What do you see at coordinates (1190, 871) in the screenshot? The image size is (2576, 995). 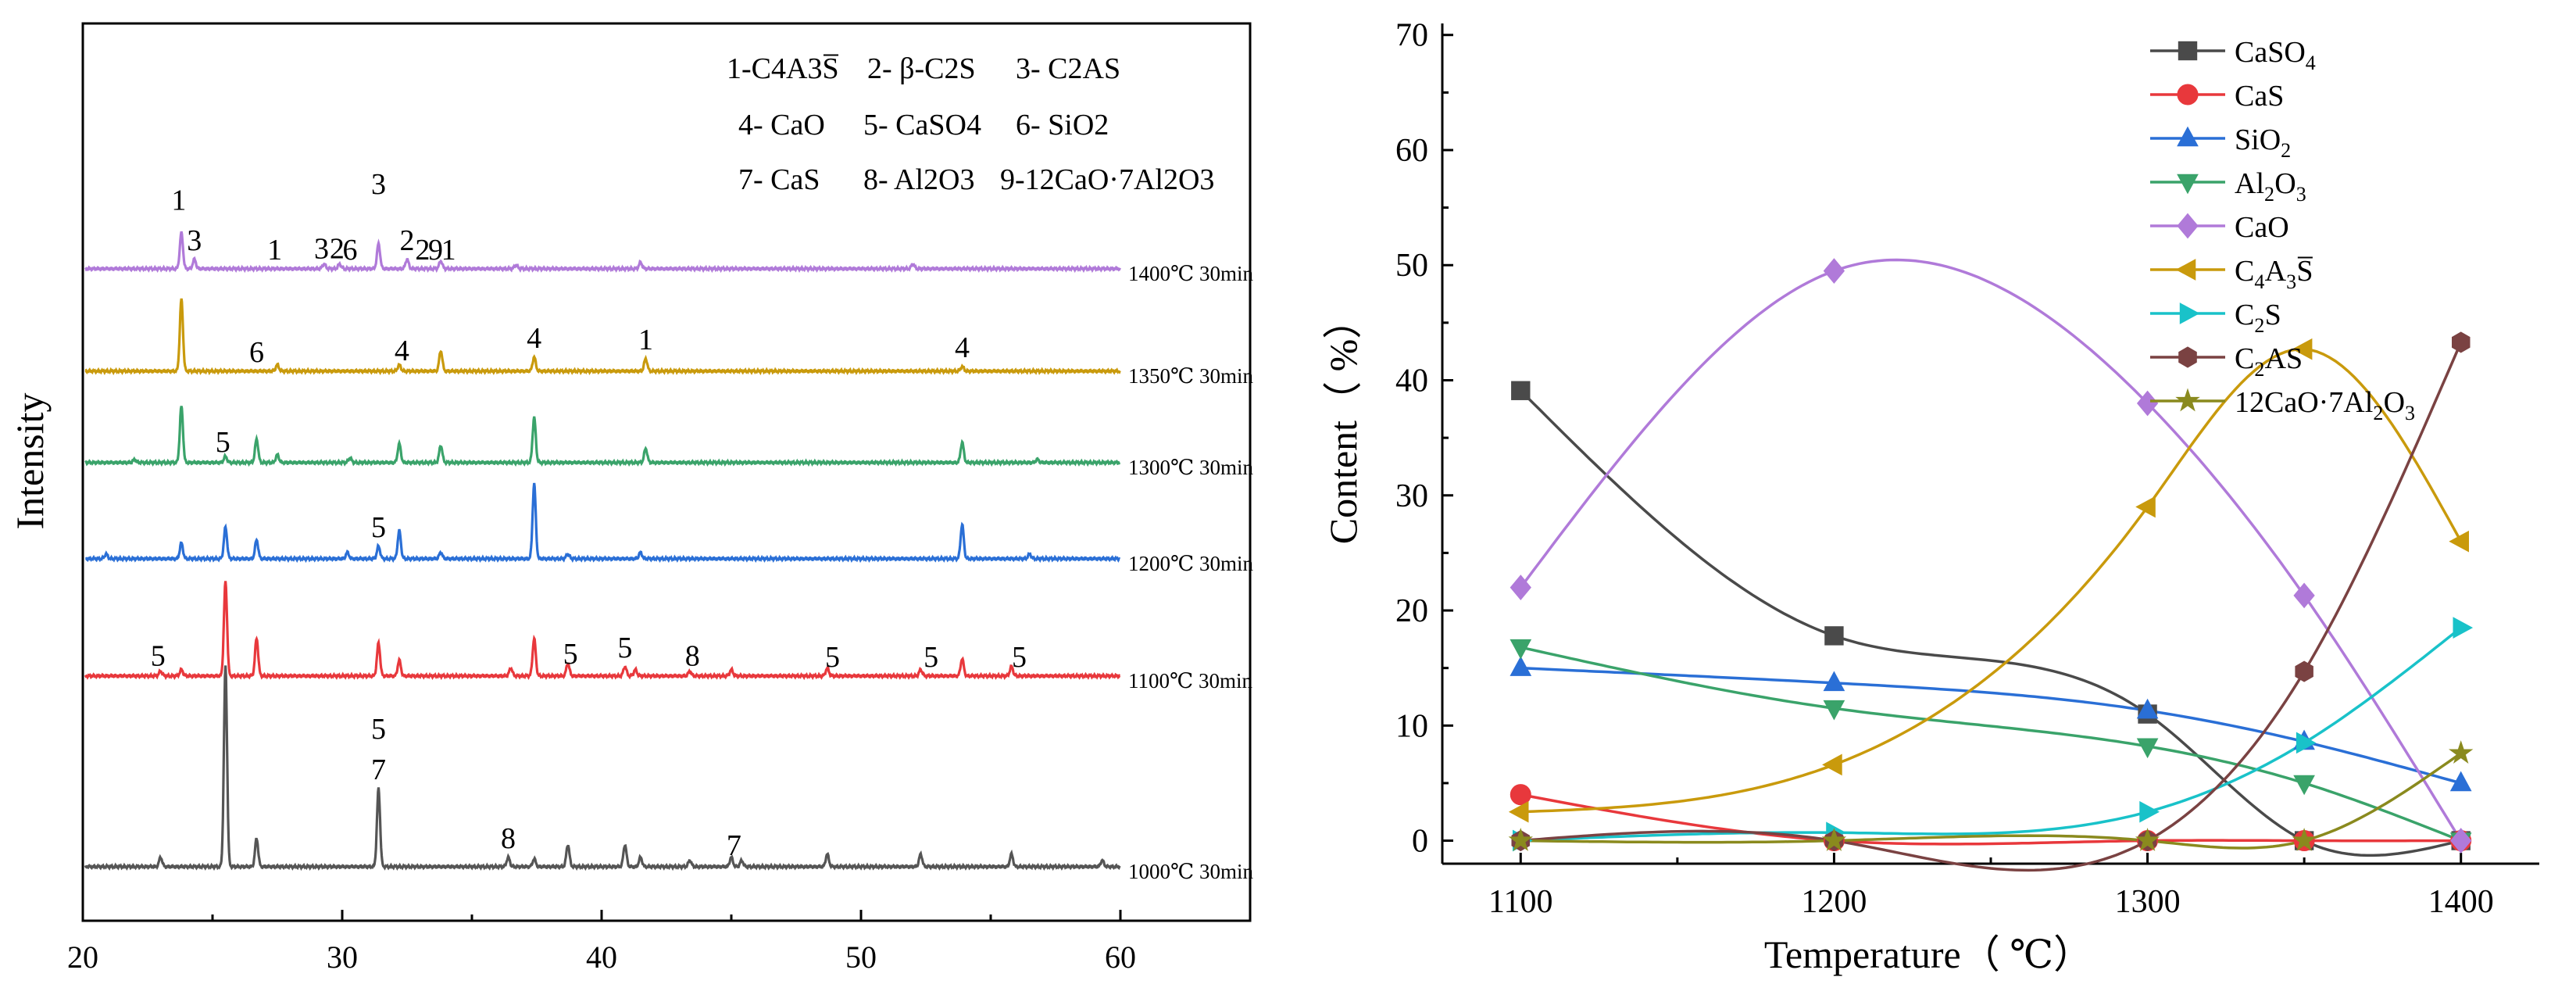 I see `xrd-pattern-label: 1000℃ 30min` at bounding box center [1190, 871].